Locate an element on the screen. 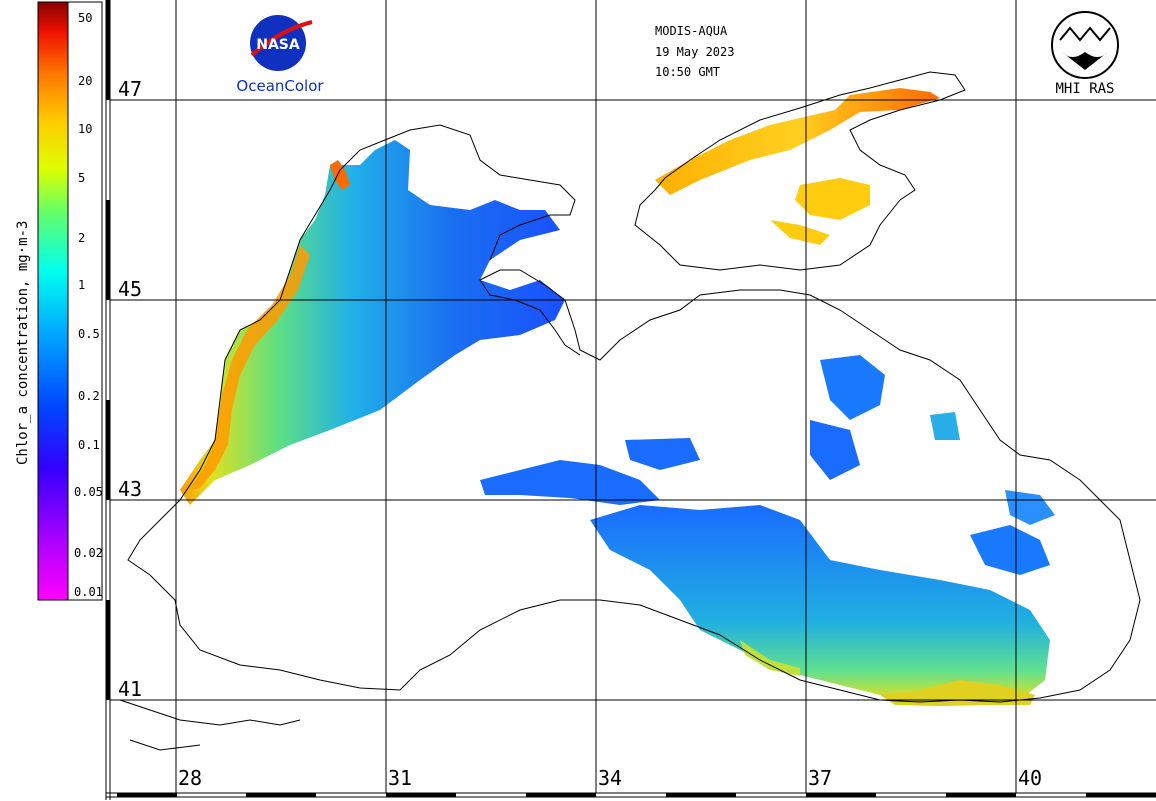  se-coast-band is located at coordinates (770, 658).